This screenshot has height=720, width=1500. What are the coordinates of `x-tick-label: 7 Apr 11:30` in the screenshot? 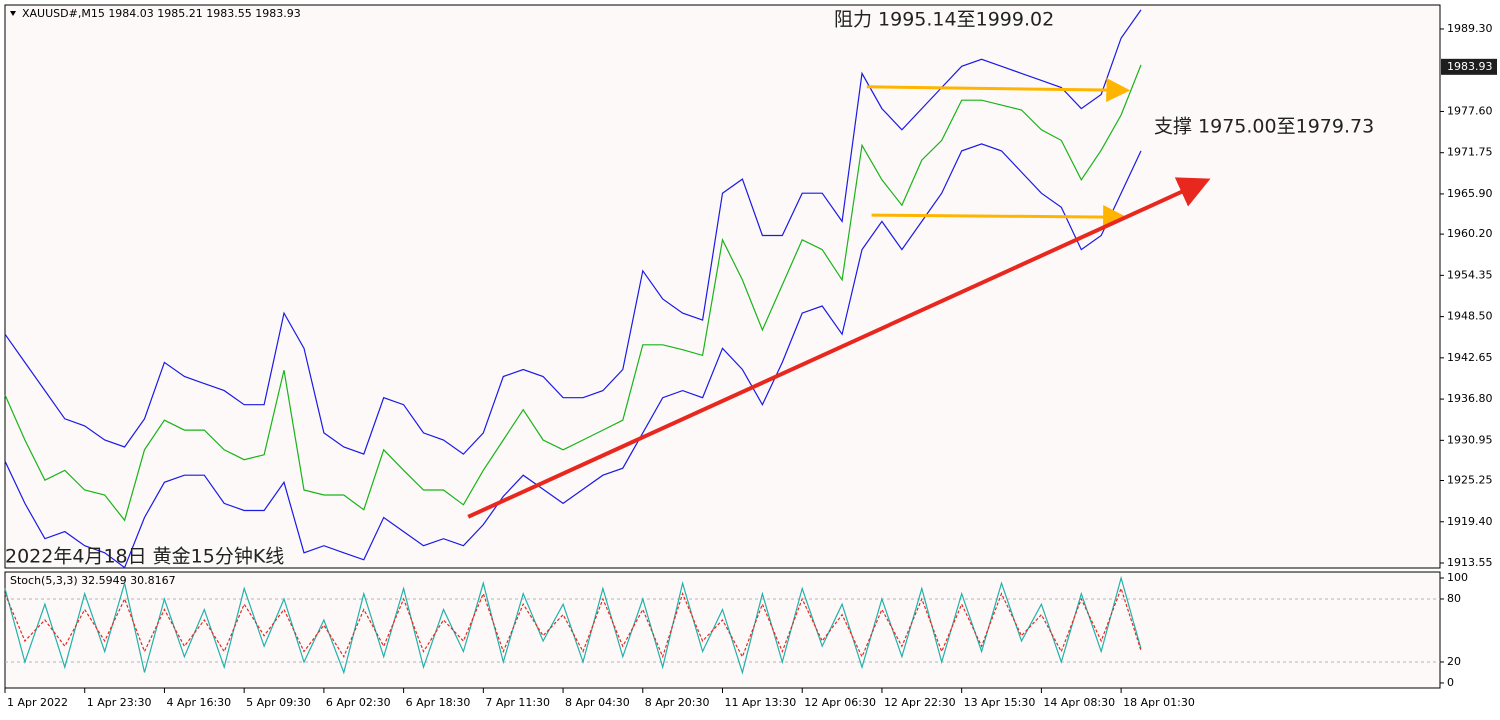 It's located at (517, 702).